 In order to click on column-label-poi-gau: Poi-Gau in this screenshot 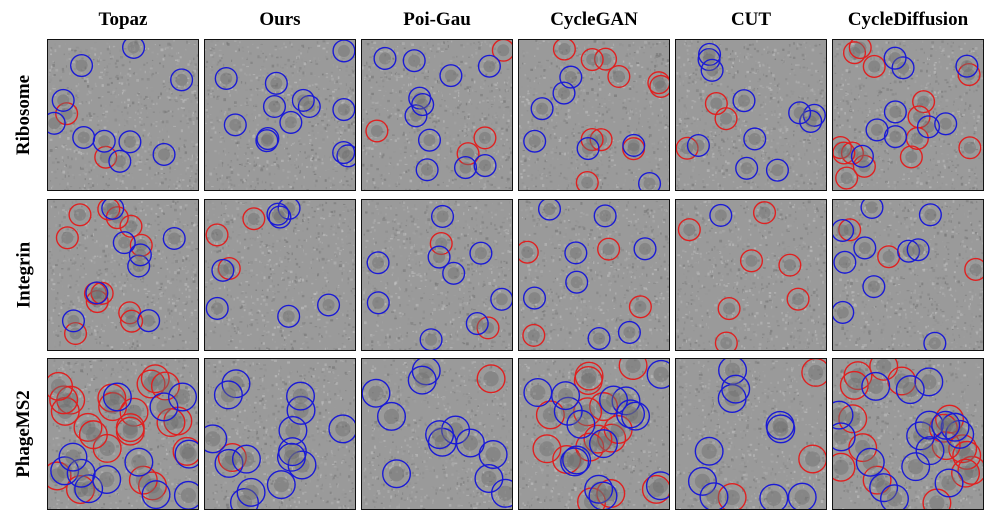, I will do `click(437, 19)`.